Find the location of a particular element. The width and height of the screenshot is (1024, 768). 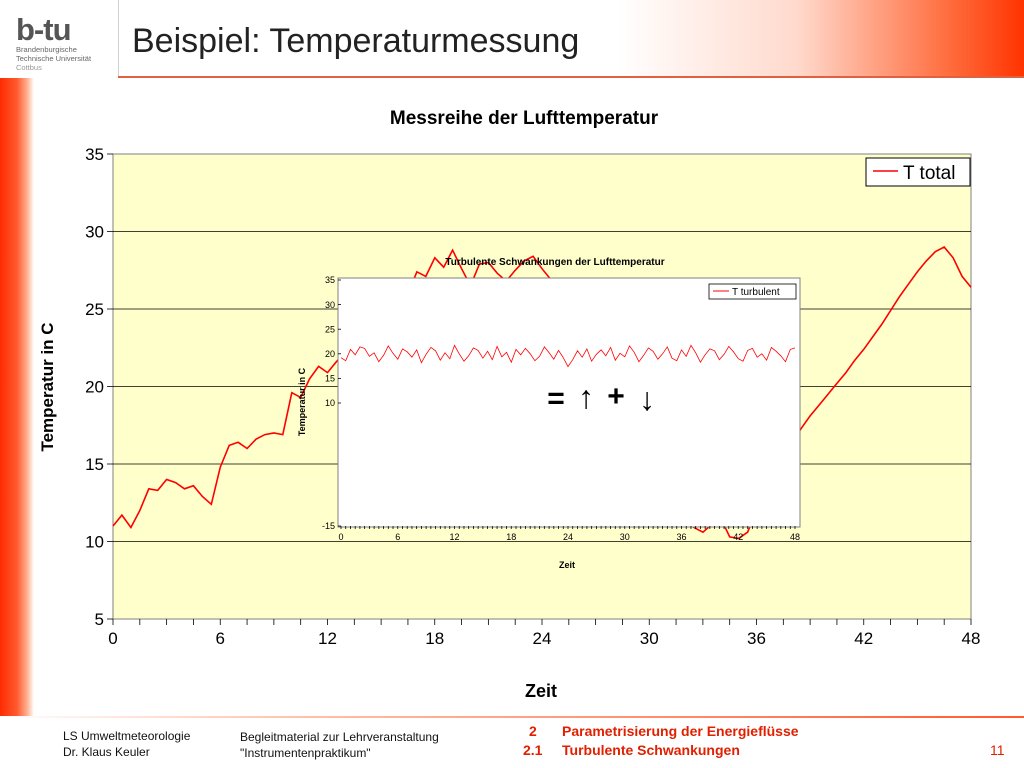

main-x-axis: 0 6 12 18 24 30 36 42 48 is located at coordinates (544, 633).